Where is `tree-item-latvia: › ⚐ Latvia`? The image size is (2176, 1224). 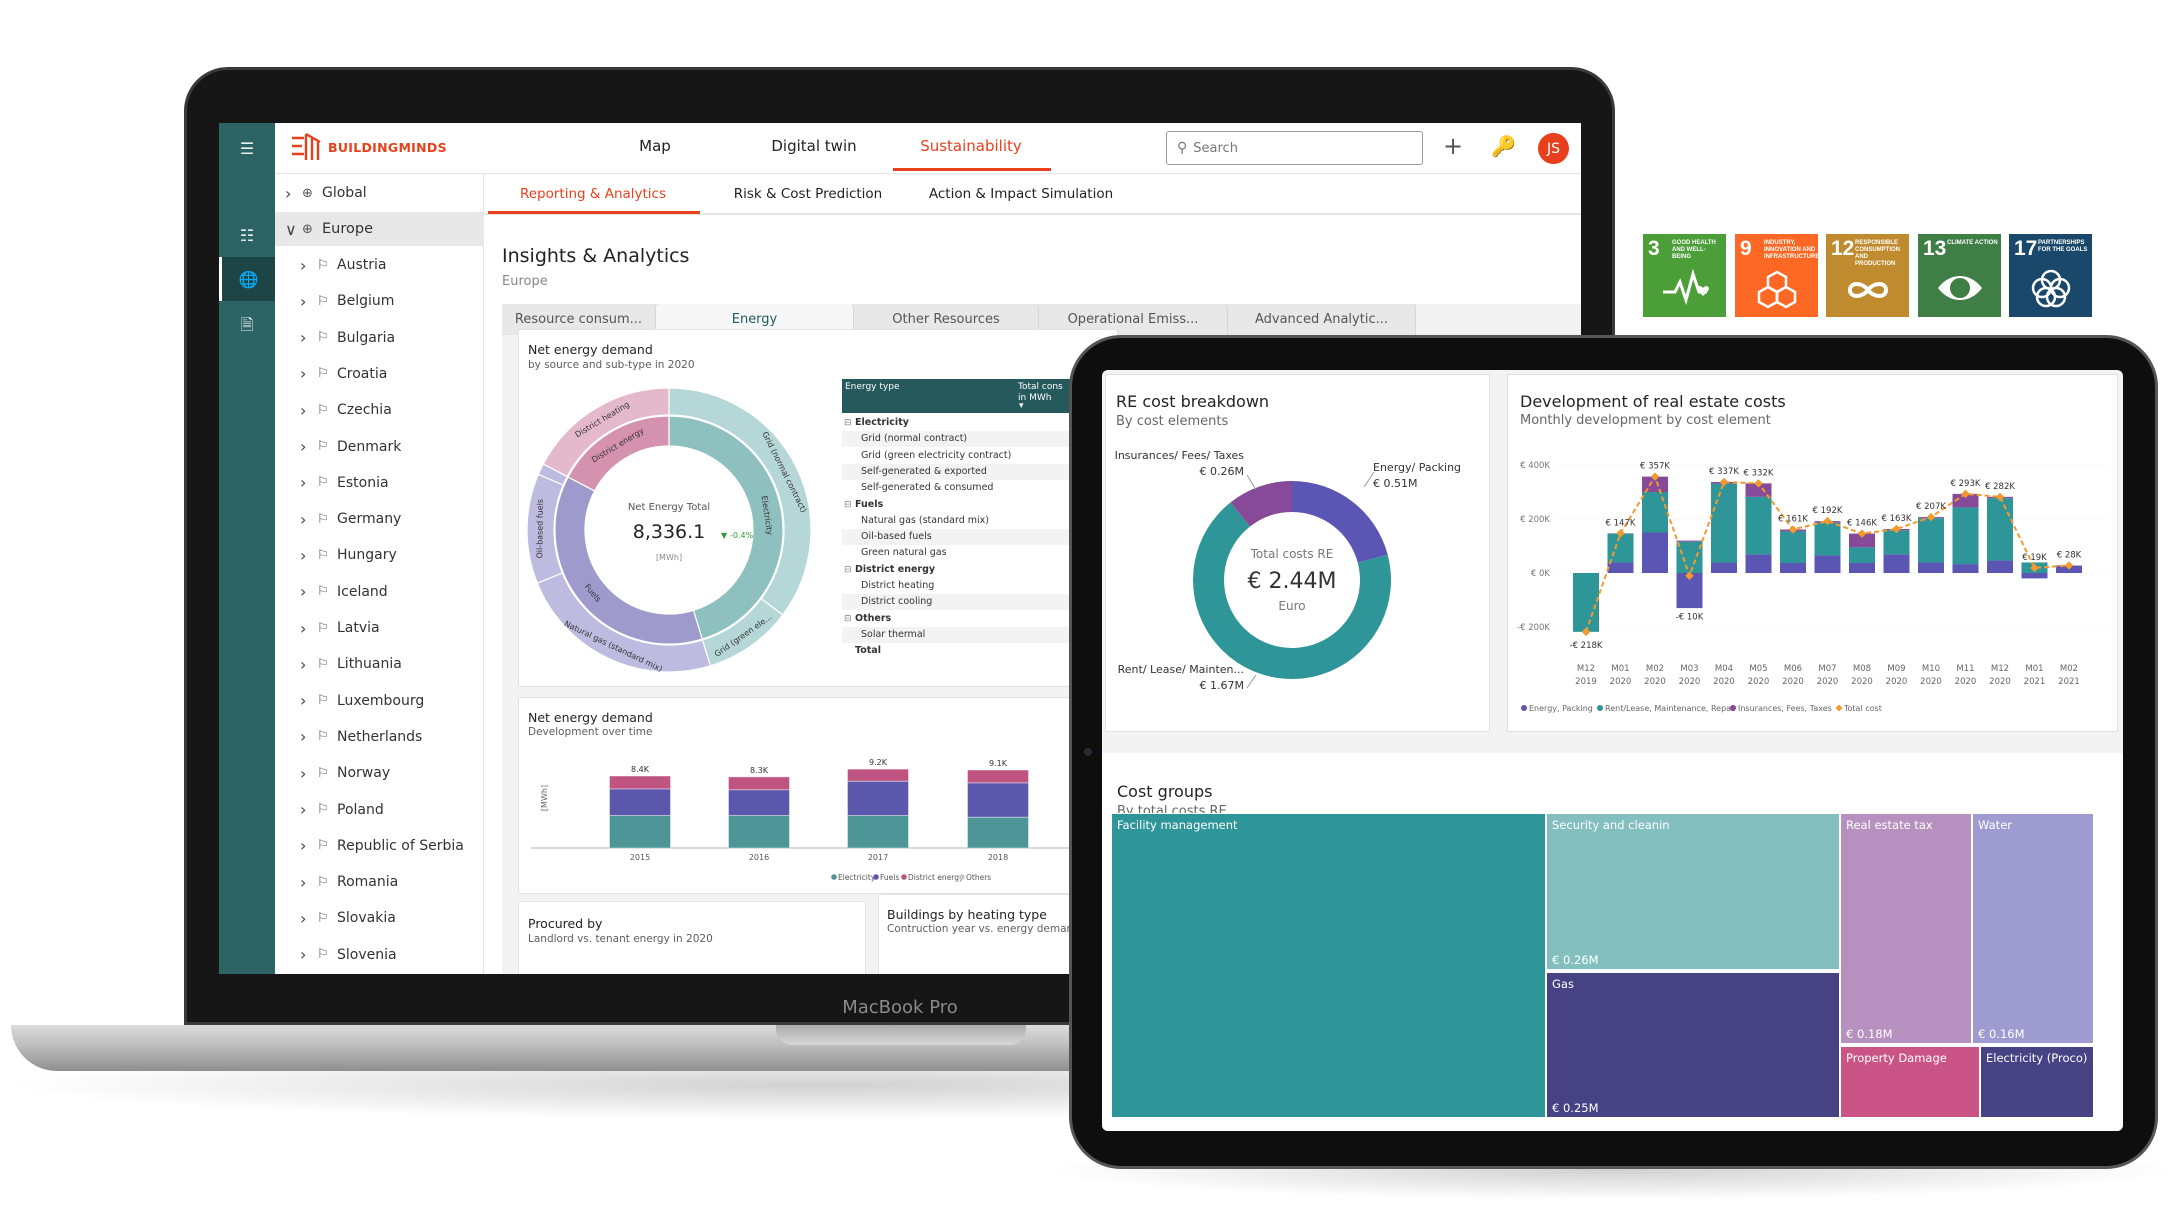
tree-item-latvia: › ⚐ Latvia is located at coordinates (379, 628).